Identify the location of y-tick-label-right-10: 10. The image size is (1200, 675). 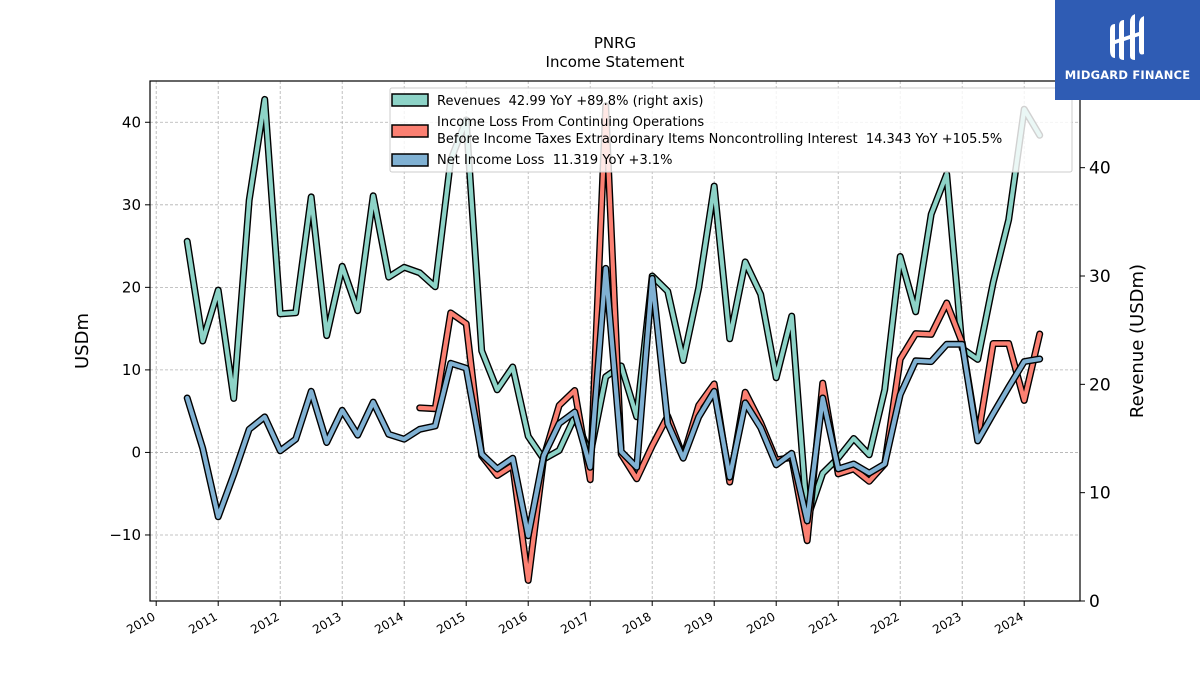
(1100, 494).